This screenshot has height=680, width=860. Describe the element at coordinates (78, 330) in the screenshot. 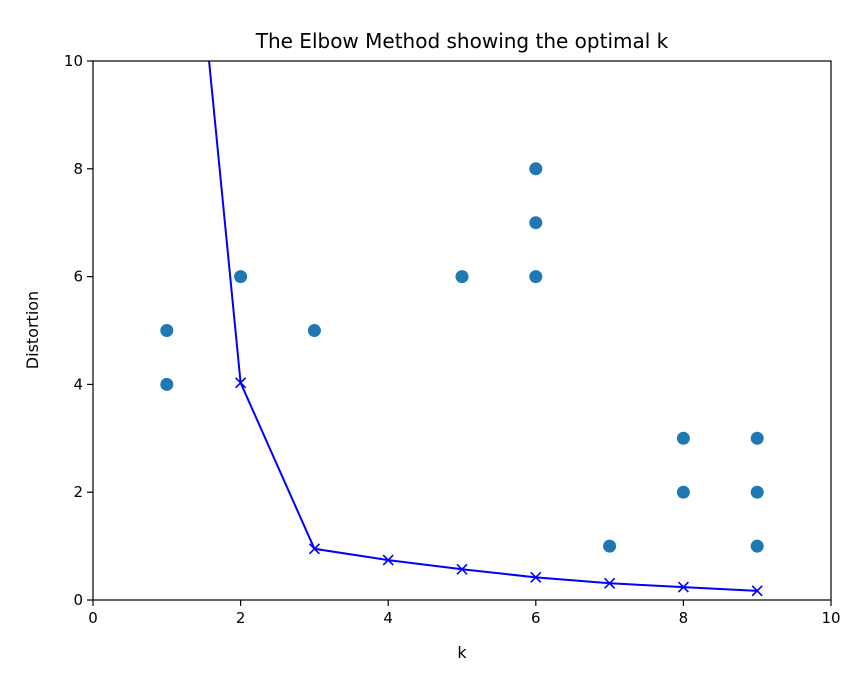

I see `y-axis: 0 2 4 6 8 10` at that location.